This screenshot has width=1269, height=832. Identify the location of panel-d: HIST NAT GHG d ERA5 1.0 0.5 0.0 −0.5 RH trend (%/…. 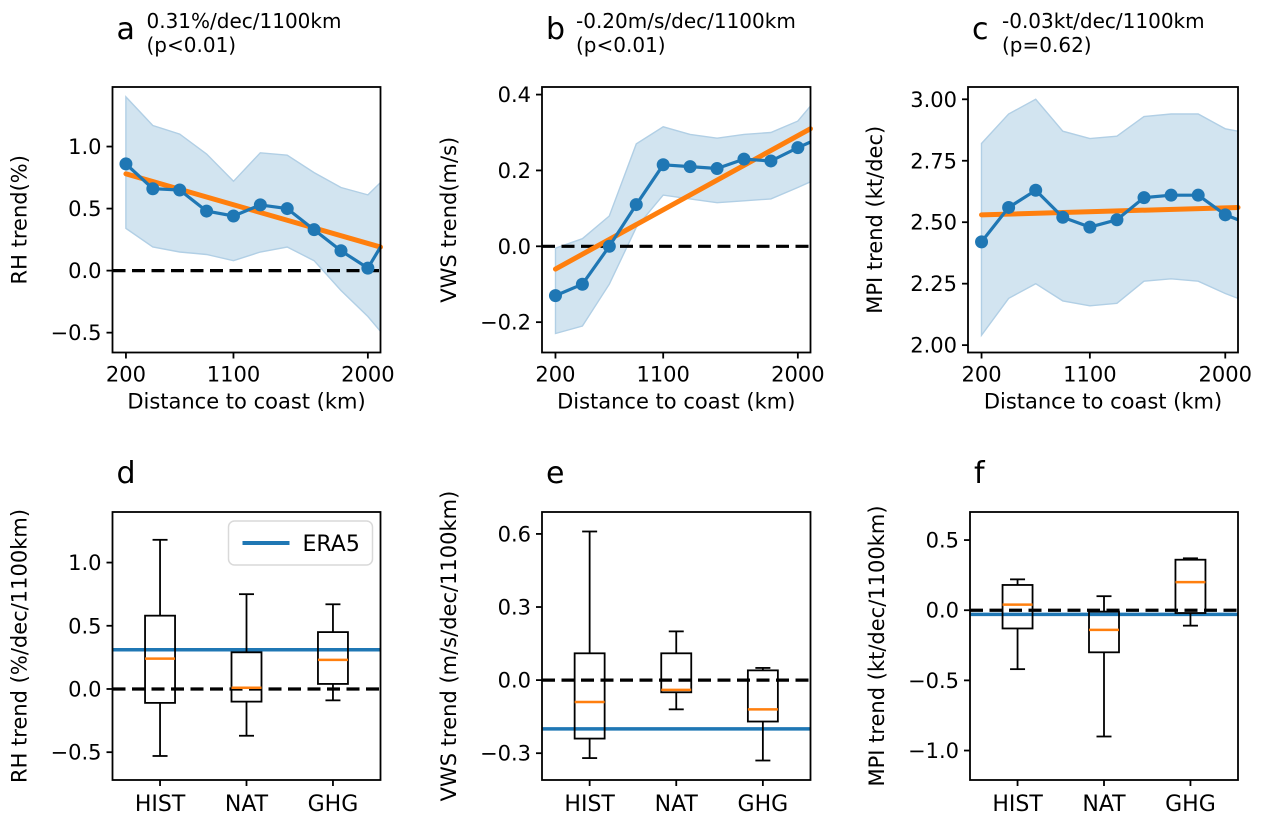
(195, 636).